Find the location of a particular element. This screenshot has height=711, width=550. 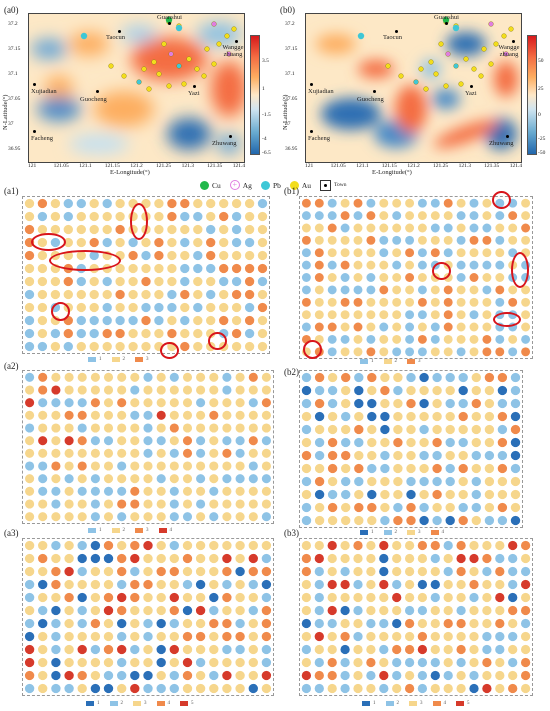

y-tick-label: 37.15 is located at coordinates (291, 49).